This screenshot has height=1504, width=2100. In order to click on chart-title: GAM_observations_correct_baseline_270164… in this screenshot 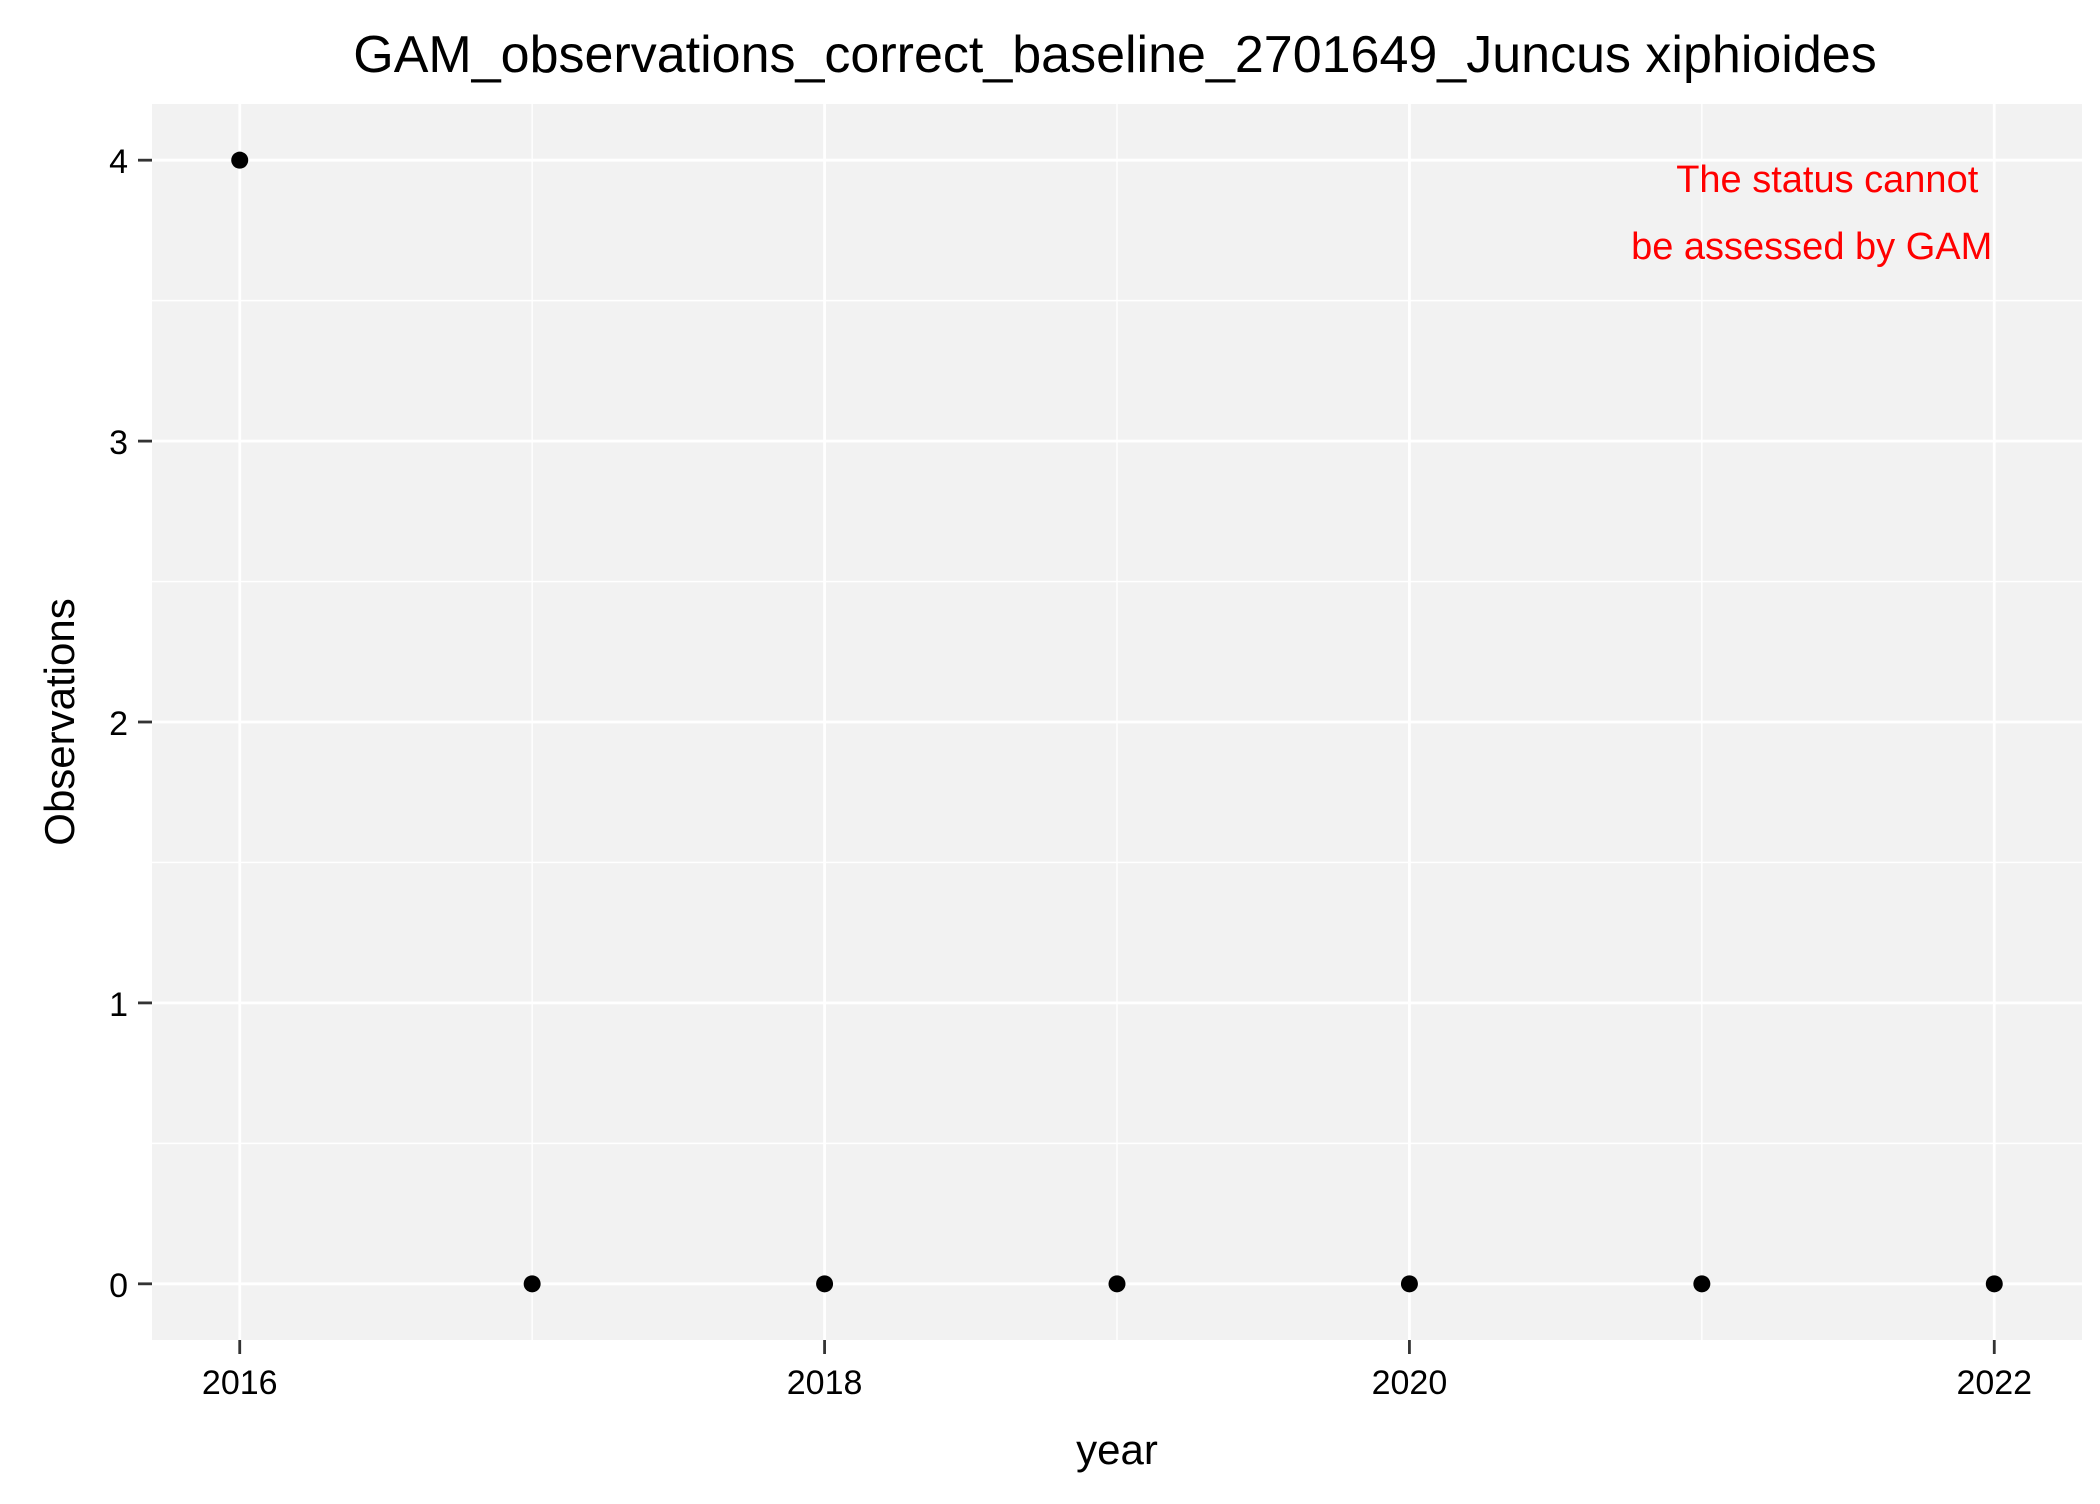, I will do `click(1114, 55)`.